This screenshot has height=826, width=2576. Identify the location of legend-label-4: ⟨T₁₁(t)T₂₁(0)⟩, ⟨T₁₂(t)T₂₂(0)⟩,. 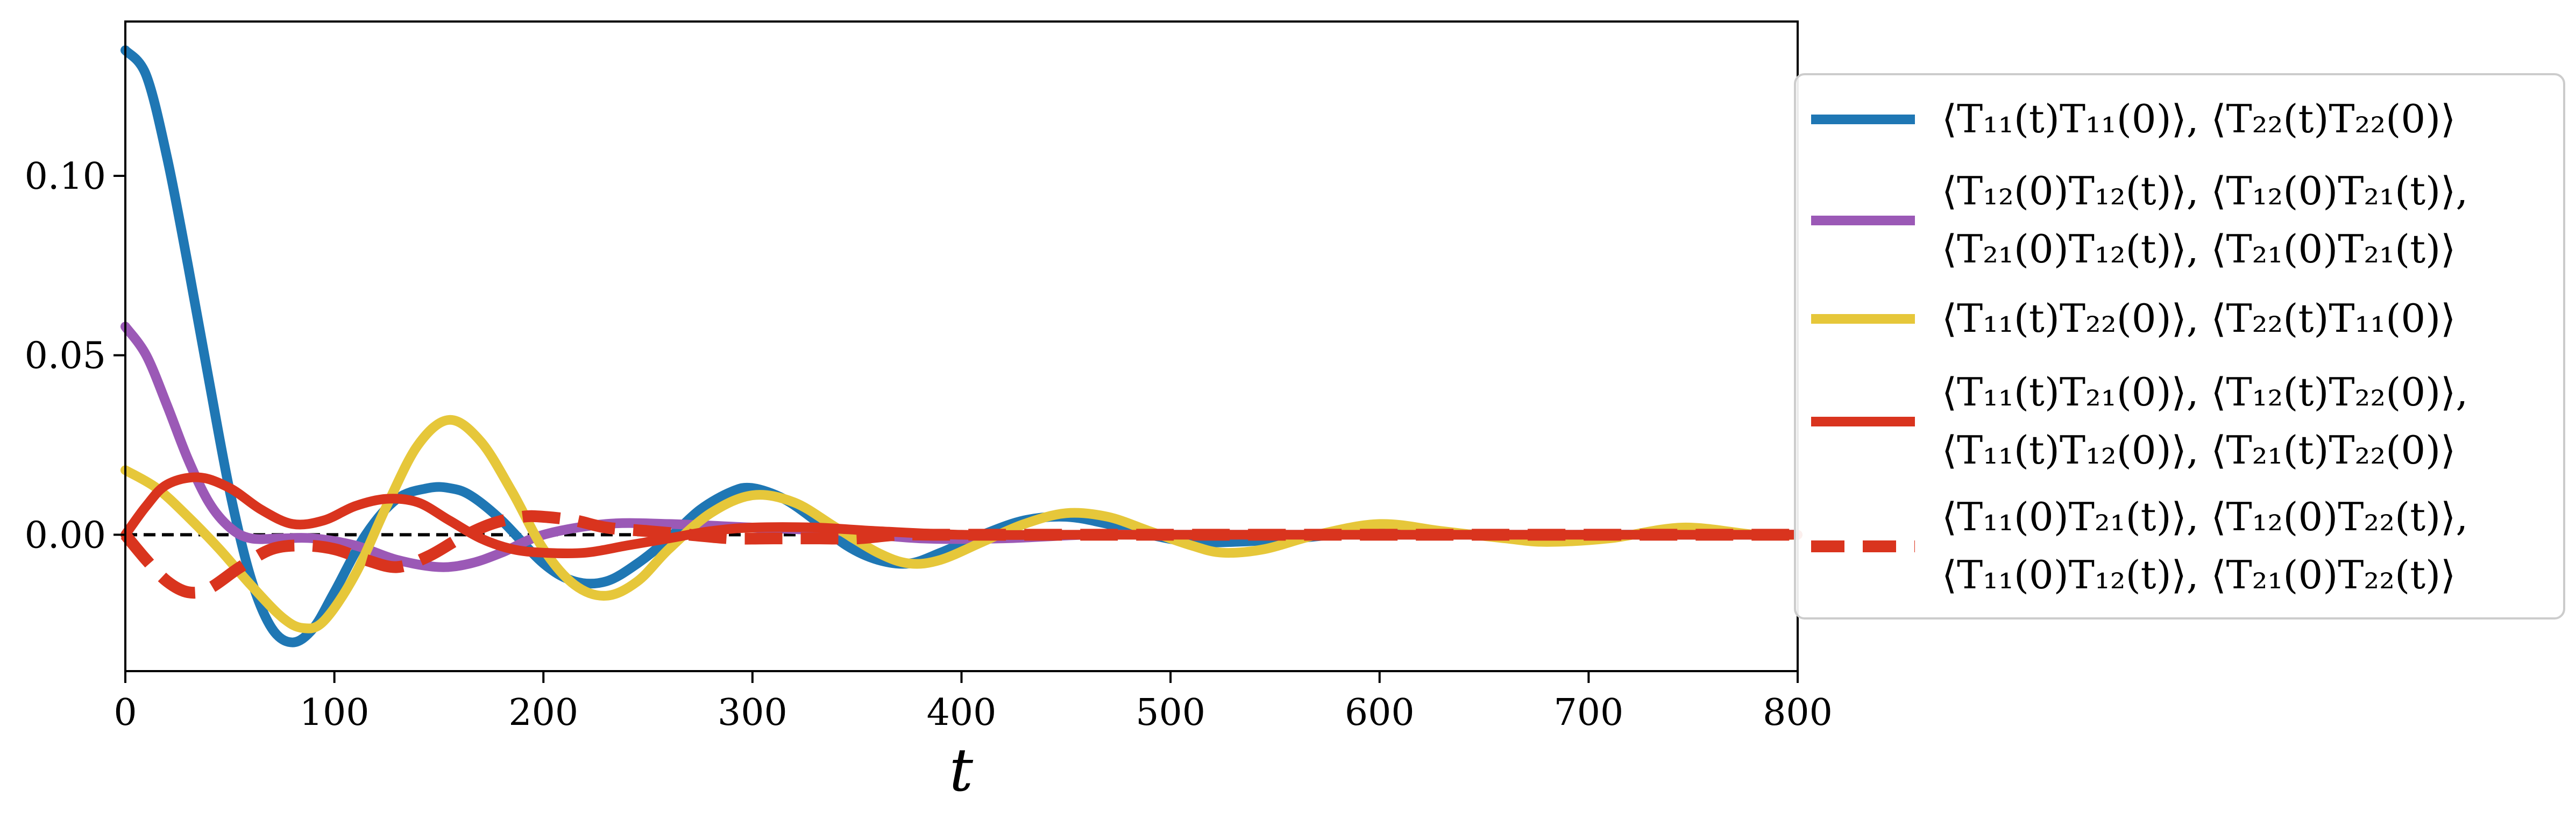
(2205, 392).